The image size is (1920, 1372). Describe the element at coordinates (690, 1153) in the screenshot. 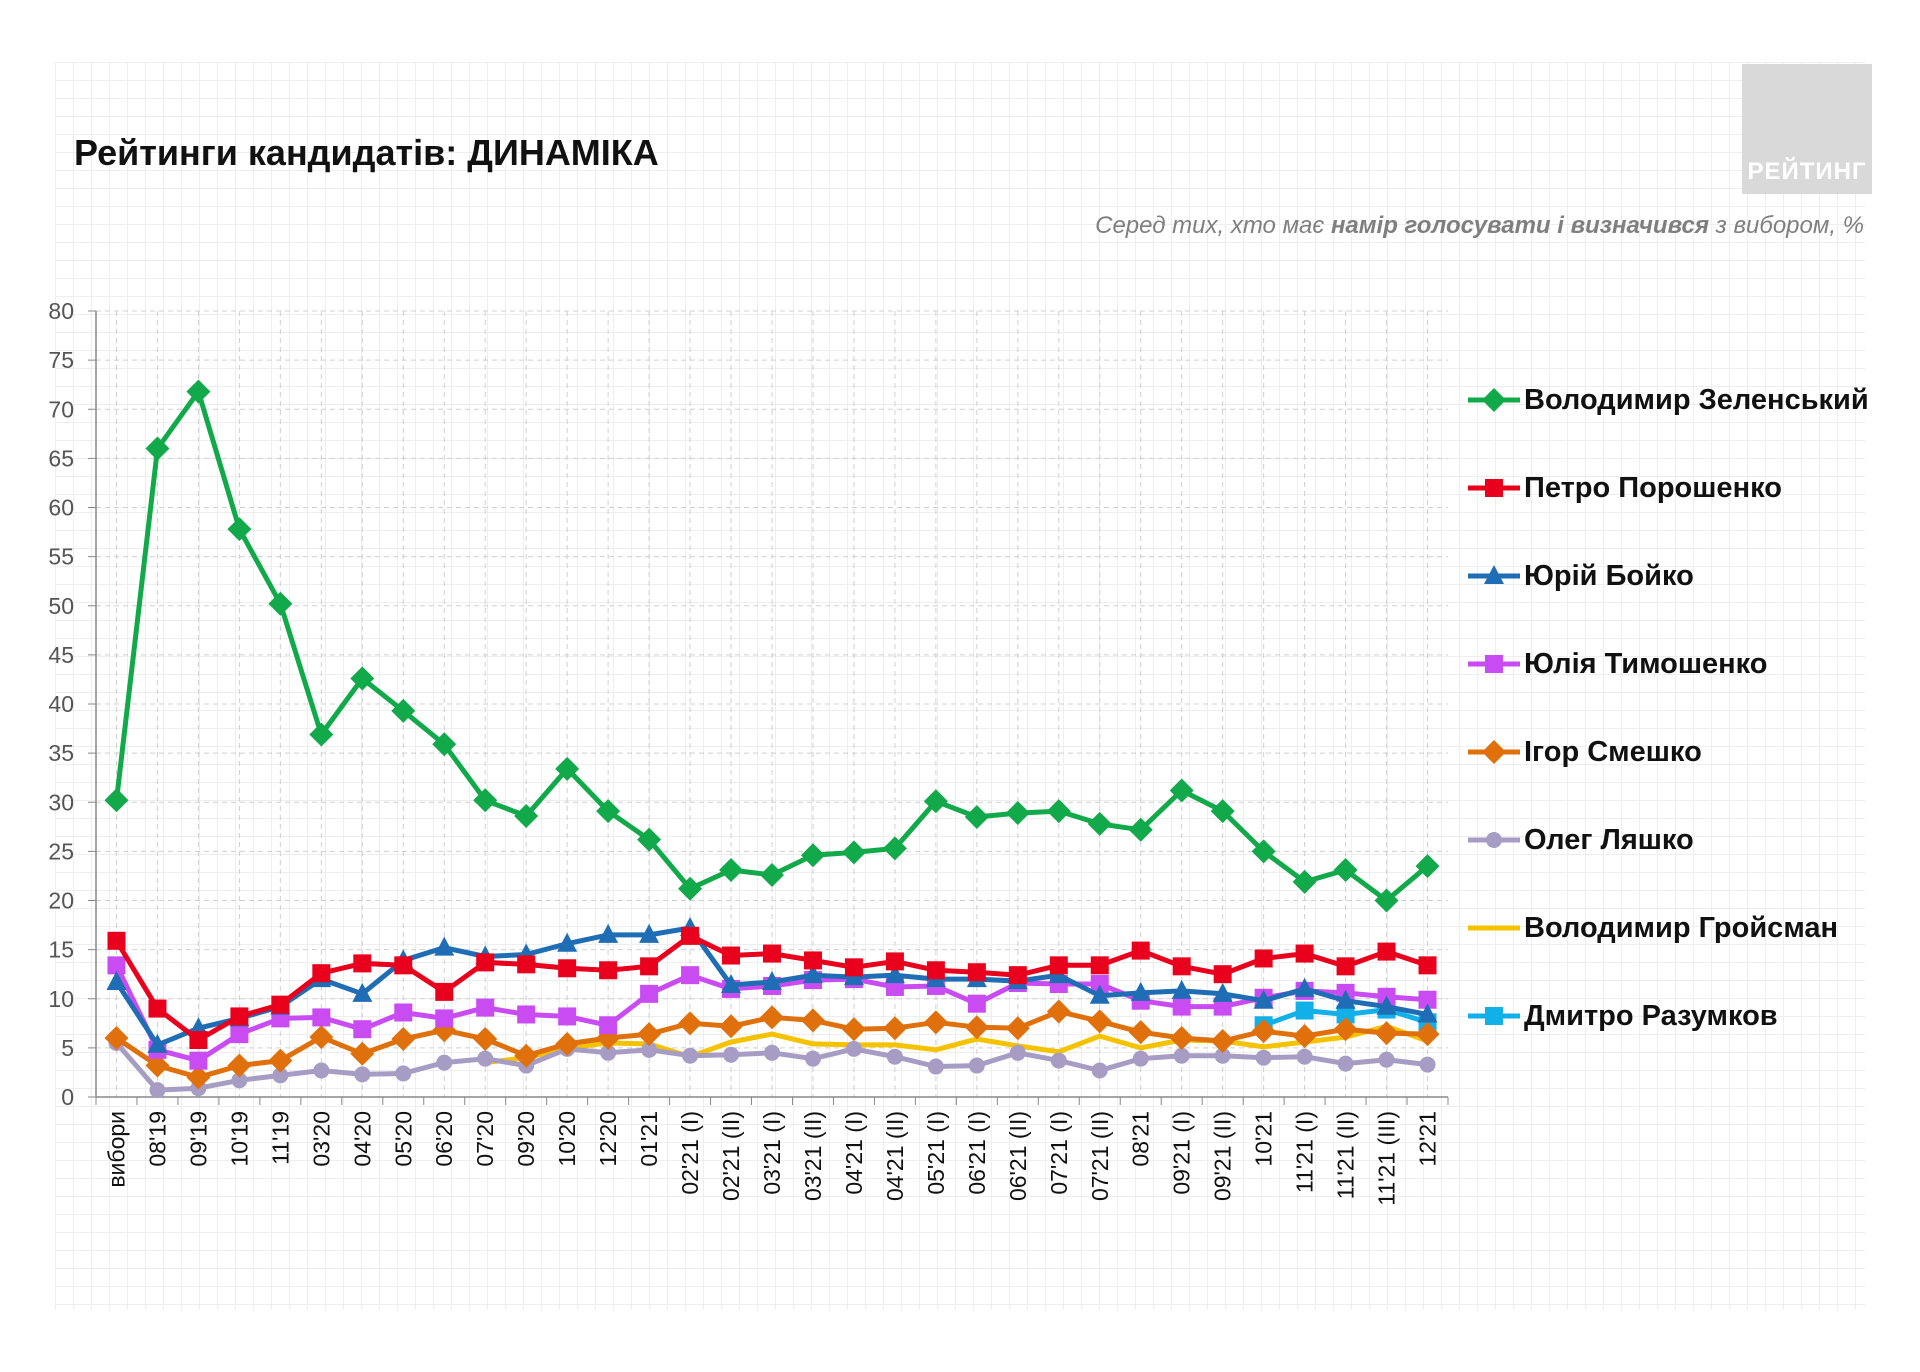

I see `x-tick-label: 02'21 (I)` at that location.